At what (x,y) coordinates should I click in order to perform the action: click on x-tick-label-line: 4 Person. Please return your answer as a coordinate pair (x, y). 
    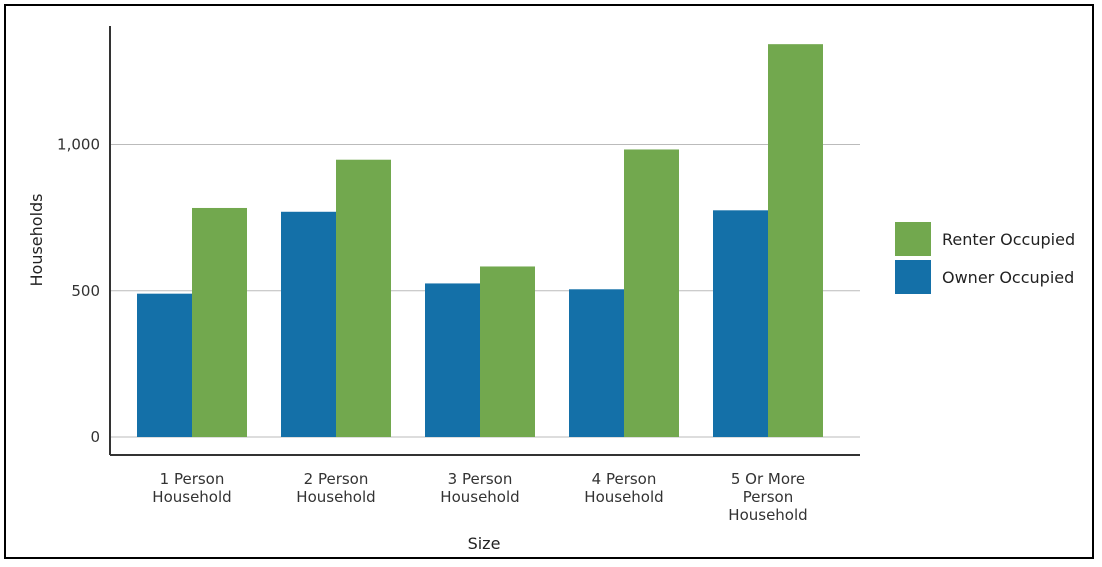
    Looking at the image, I should click on (624, 479).